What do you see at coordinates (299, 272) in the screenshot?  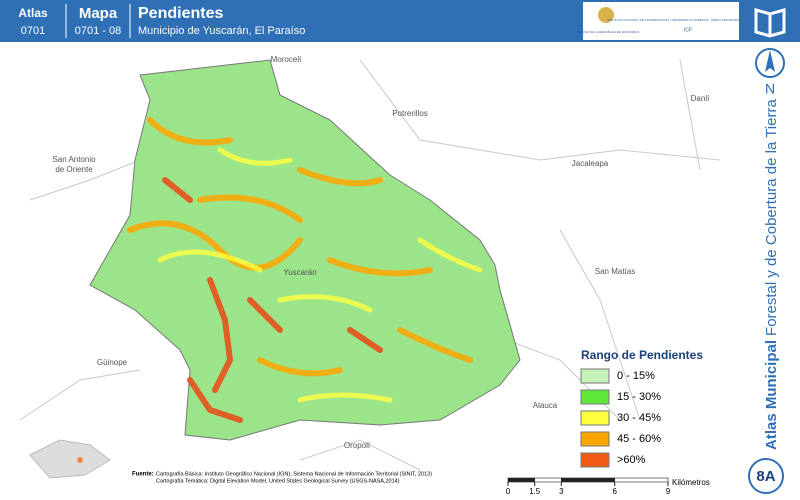 I see `place-label: Yuscarán` at bounding box center [299, 272].